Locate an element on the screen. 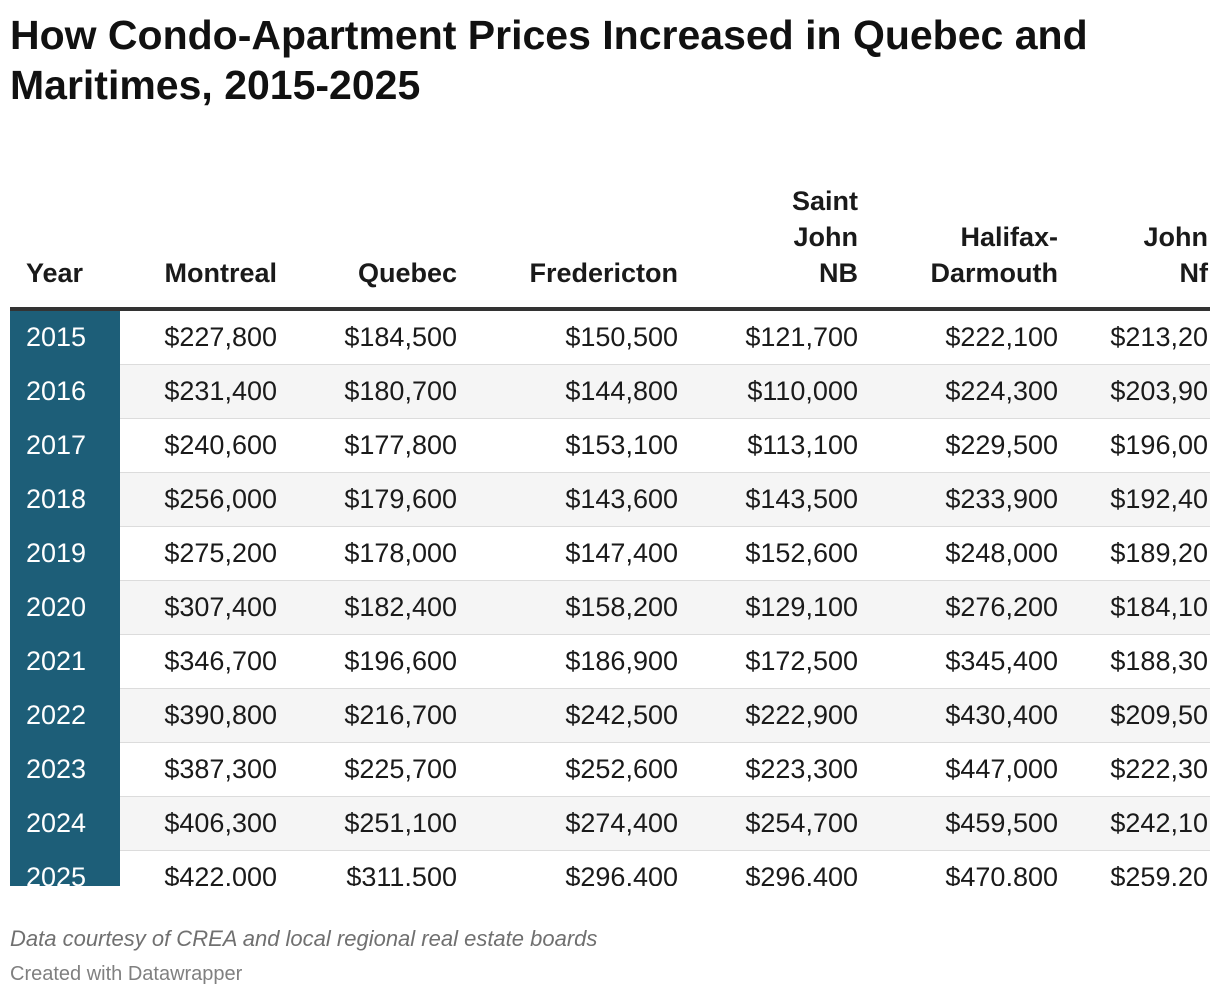 The width and height of the screenshot is (1220, 1000). table-cell-halifax-darmouth: $459,500 is located at coordinates (958, 823).